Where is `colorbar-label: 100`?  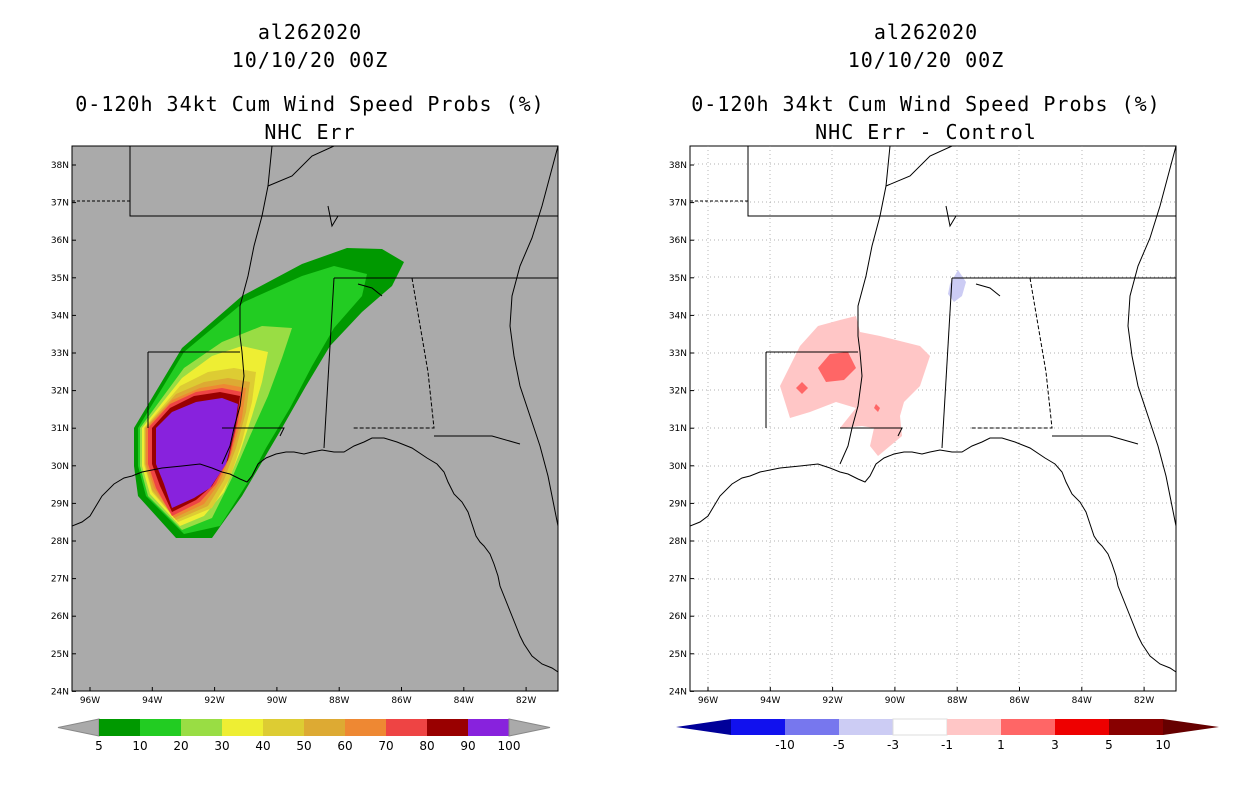 colorbar-label: 100 is located at coordinates (509, 746).